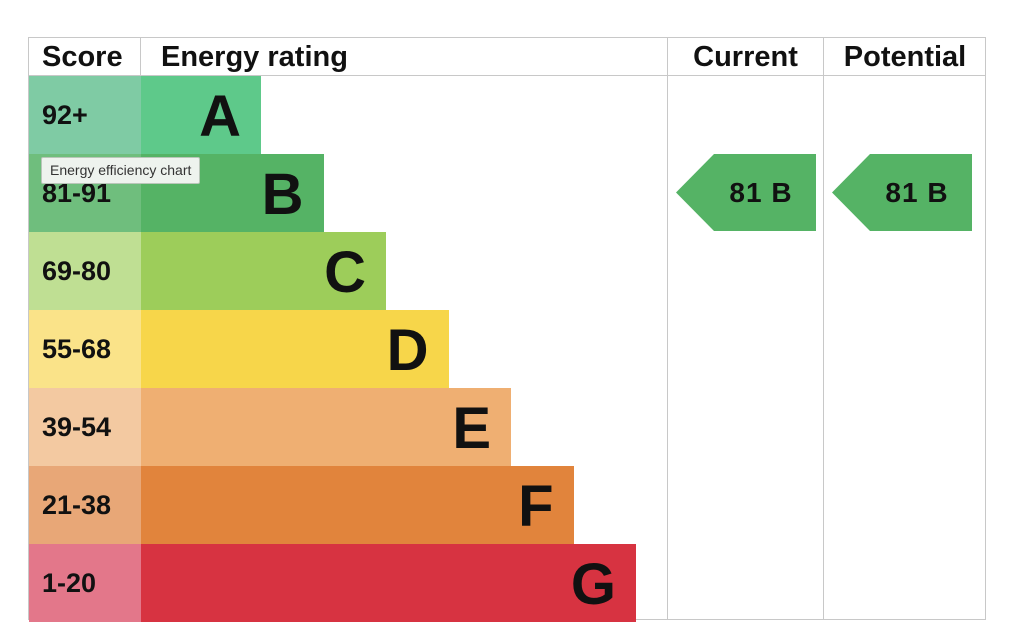  I want to click on band-score-g: 1-20, so click(85, 583).